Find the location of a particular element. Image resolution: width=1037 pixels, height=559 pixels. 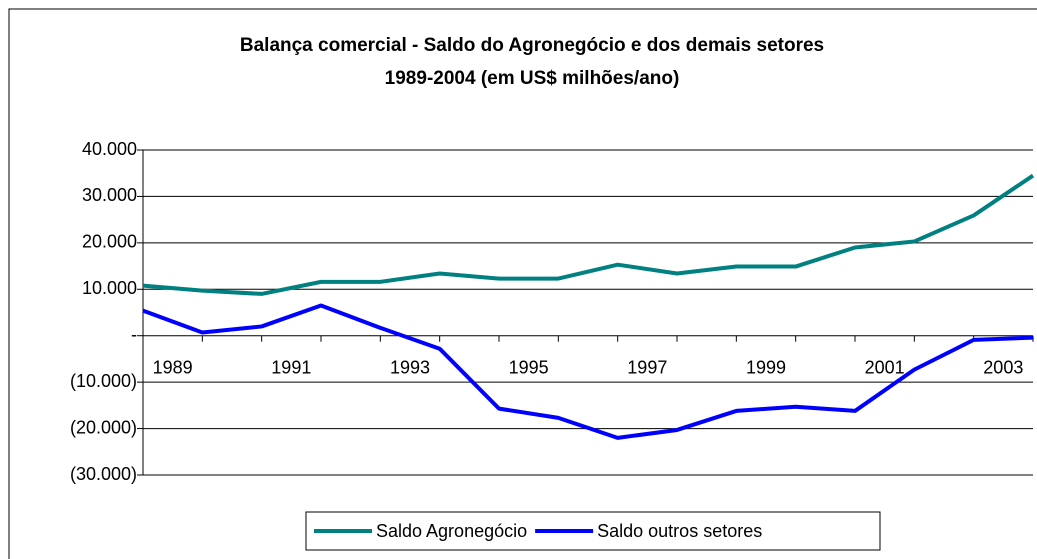

y-tick-label: (20.000) is located at coordinates (103, 427).